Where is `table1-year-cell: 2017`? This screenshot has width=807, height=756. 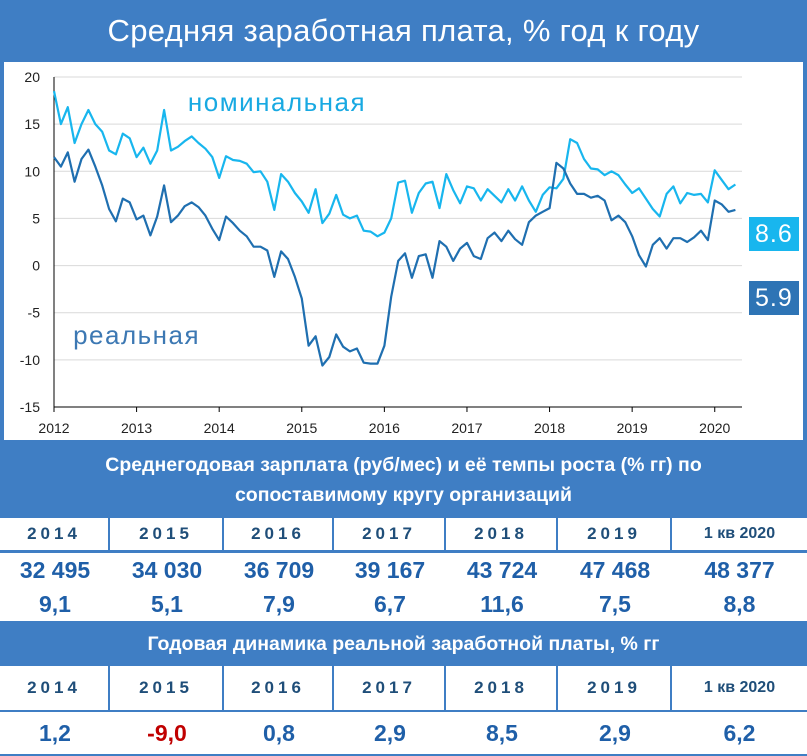
table1-year-cell: 2017 is located at coordinates (390, 534).